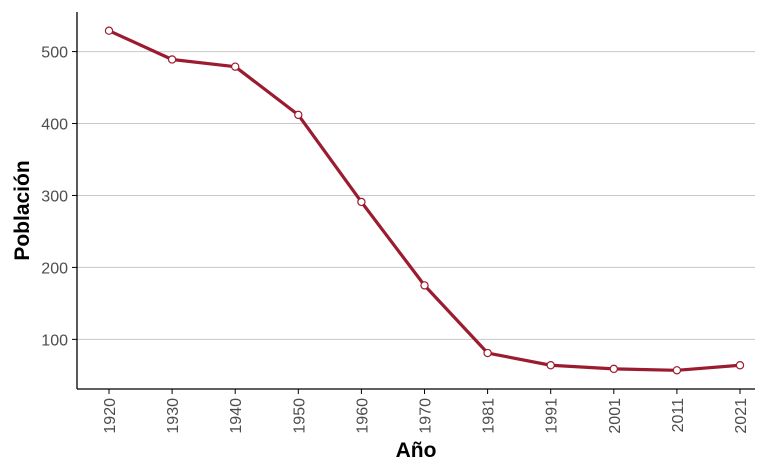  What do you see at coordinates (54, 268) in the screenshot?
I see `y-tick-label: 200` at bounding box center [54, 268].